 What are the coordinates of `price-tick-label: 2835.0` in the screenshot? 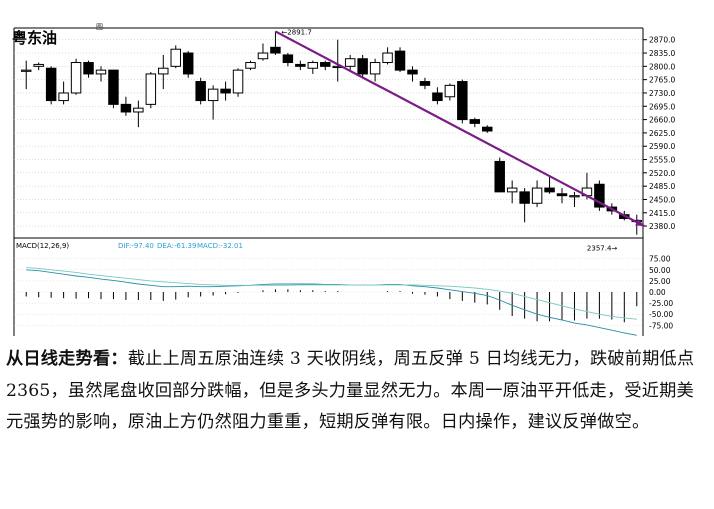 It's located at (662, 53).